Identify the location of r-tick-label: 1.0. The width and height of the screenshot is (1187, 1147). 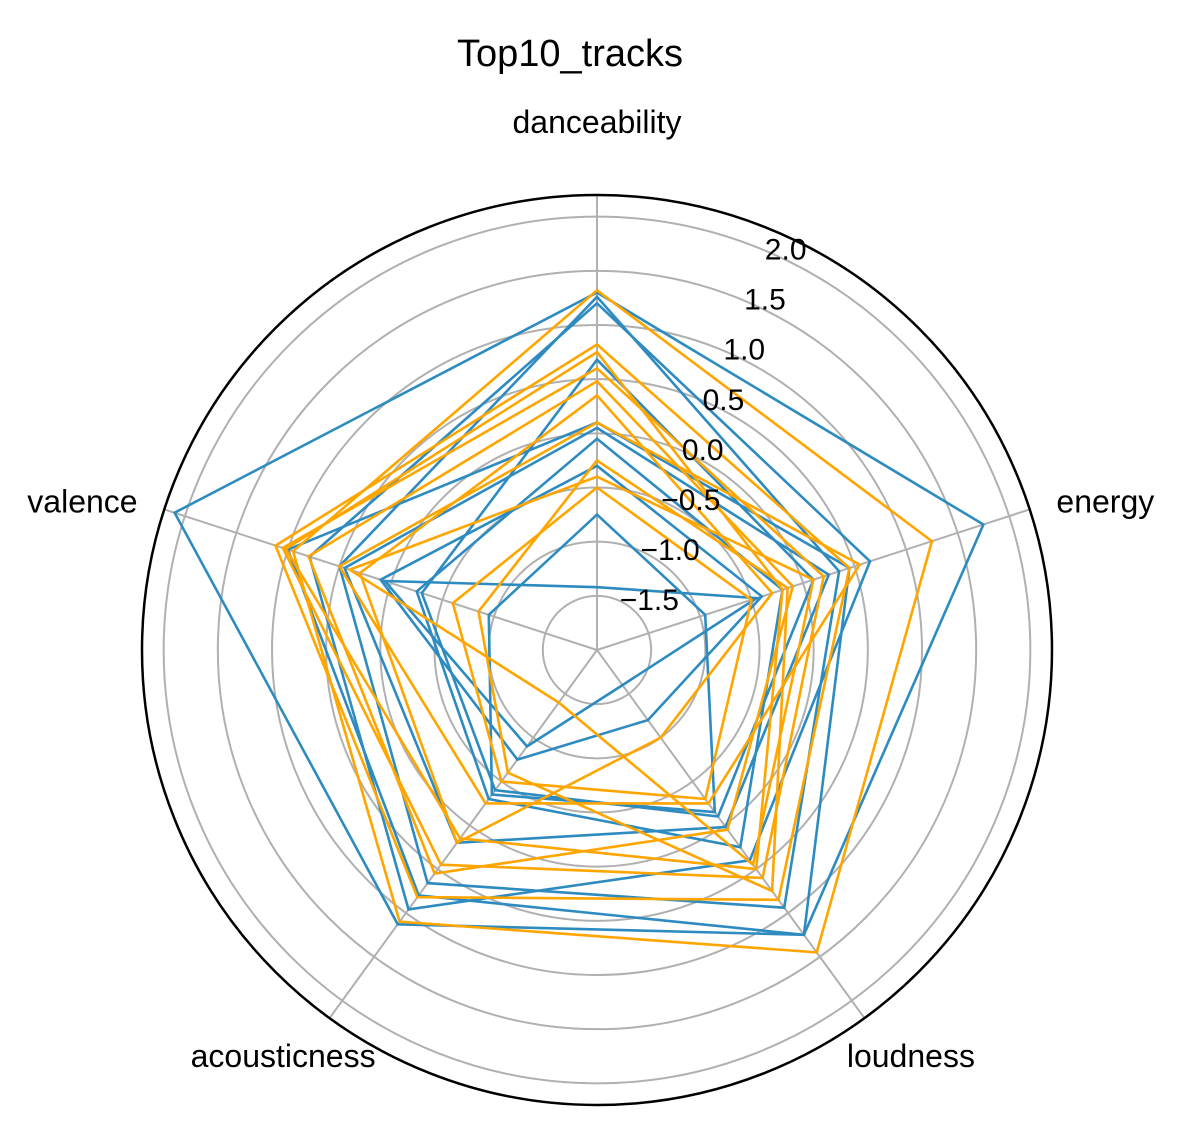
(744, 350).